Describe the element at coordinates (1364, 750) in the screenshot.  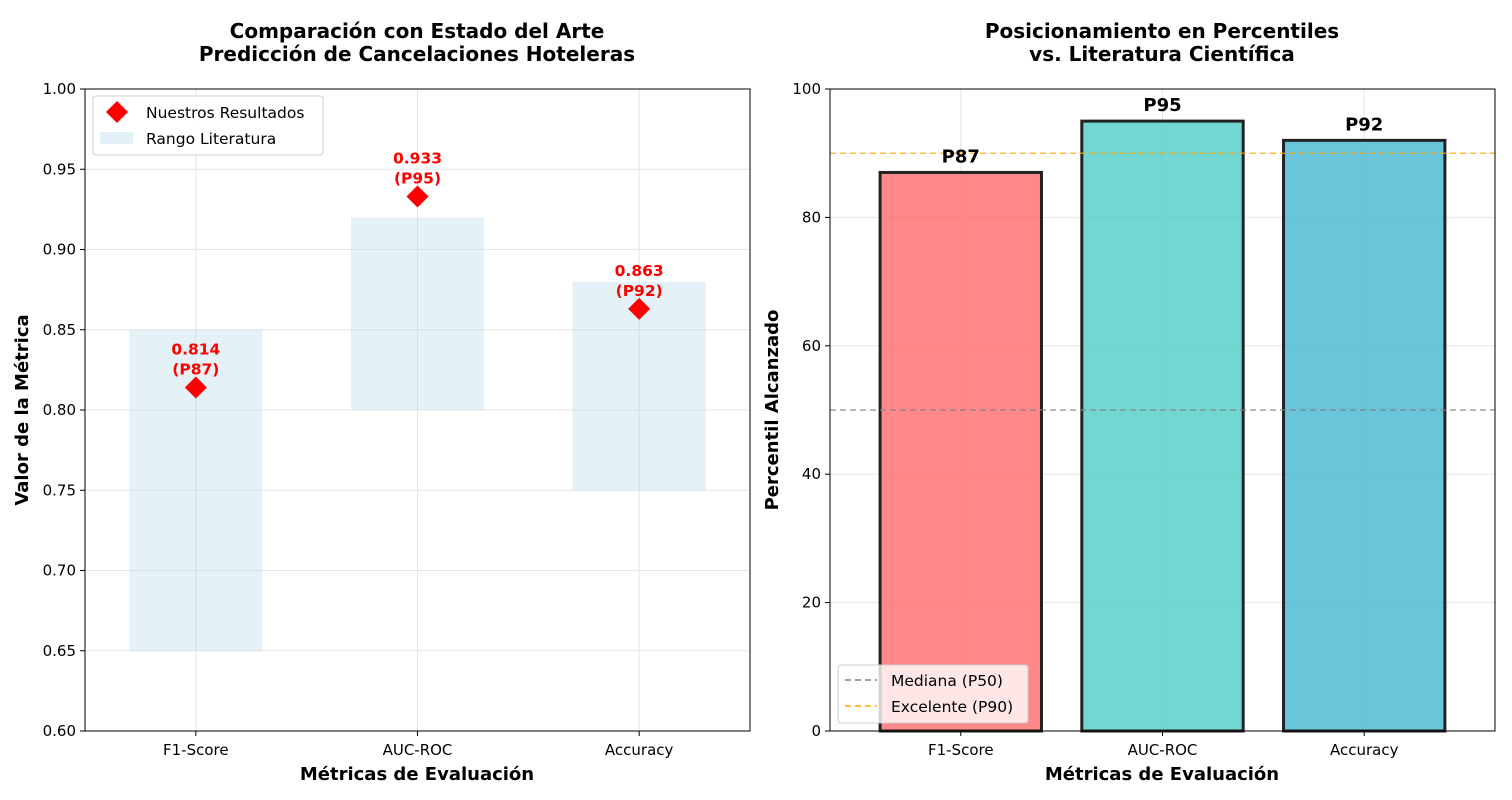
I see `right-x-tick-label: Accuracy` at that location.